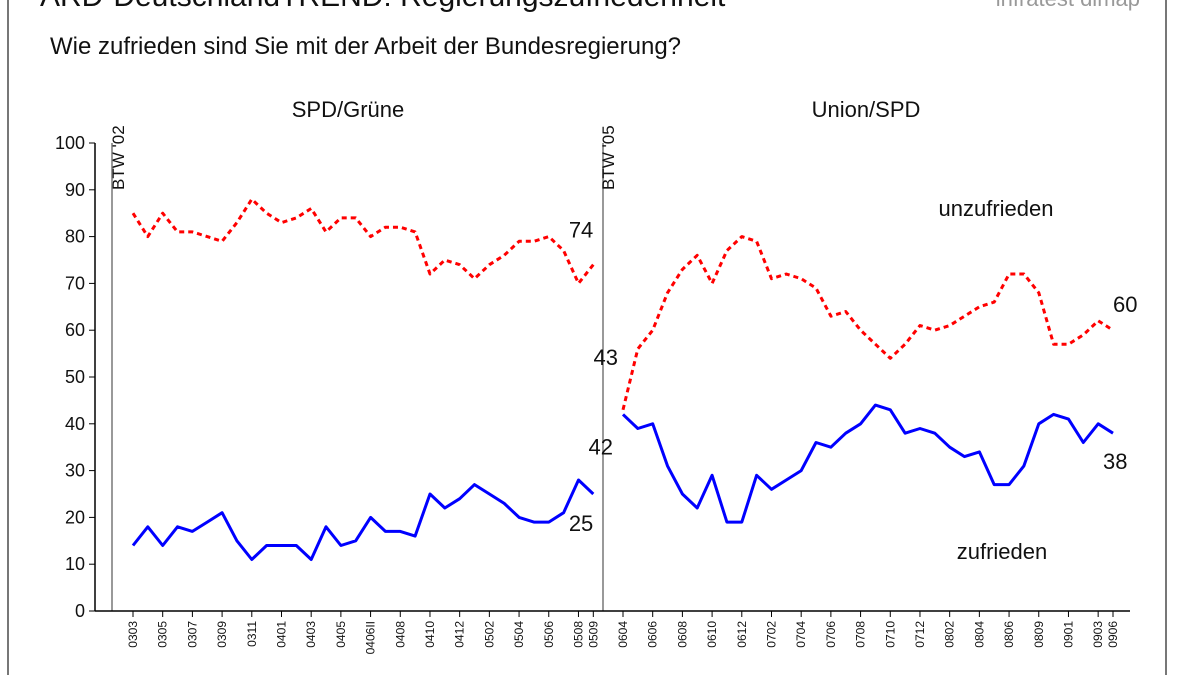  What do you see at coordinates (890, 634) in the screenshot?
I see `x-tick-label: 0710` at bounding box center [890, 634].